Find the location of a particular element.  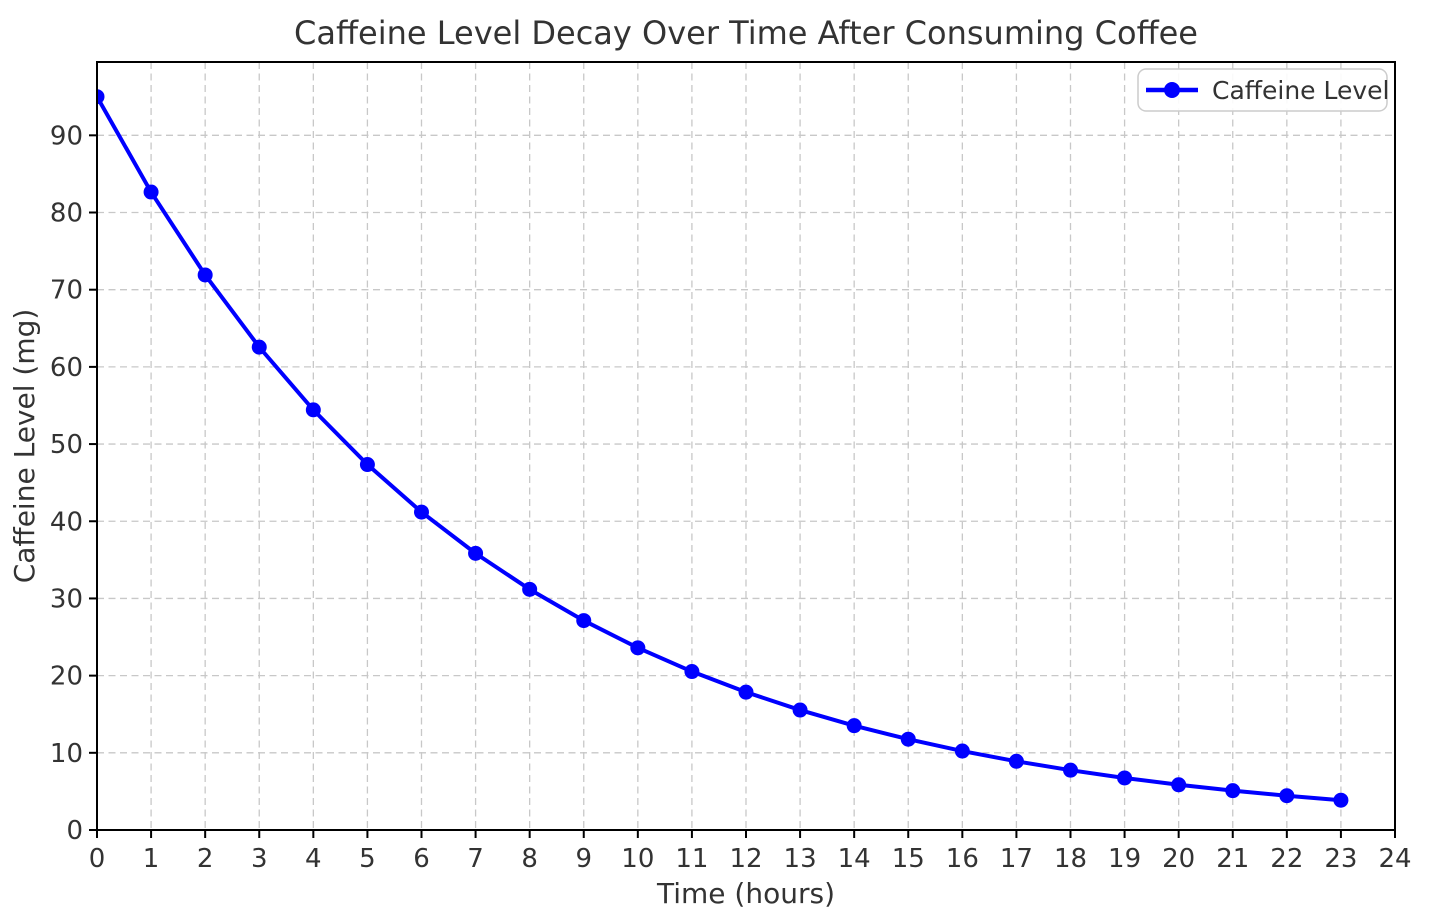

x-tick-label: 18 is located at coordinates (1070, 859).